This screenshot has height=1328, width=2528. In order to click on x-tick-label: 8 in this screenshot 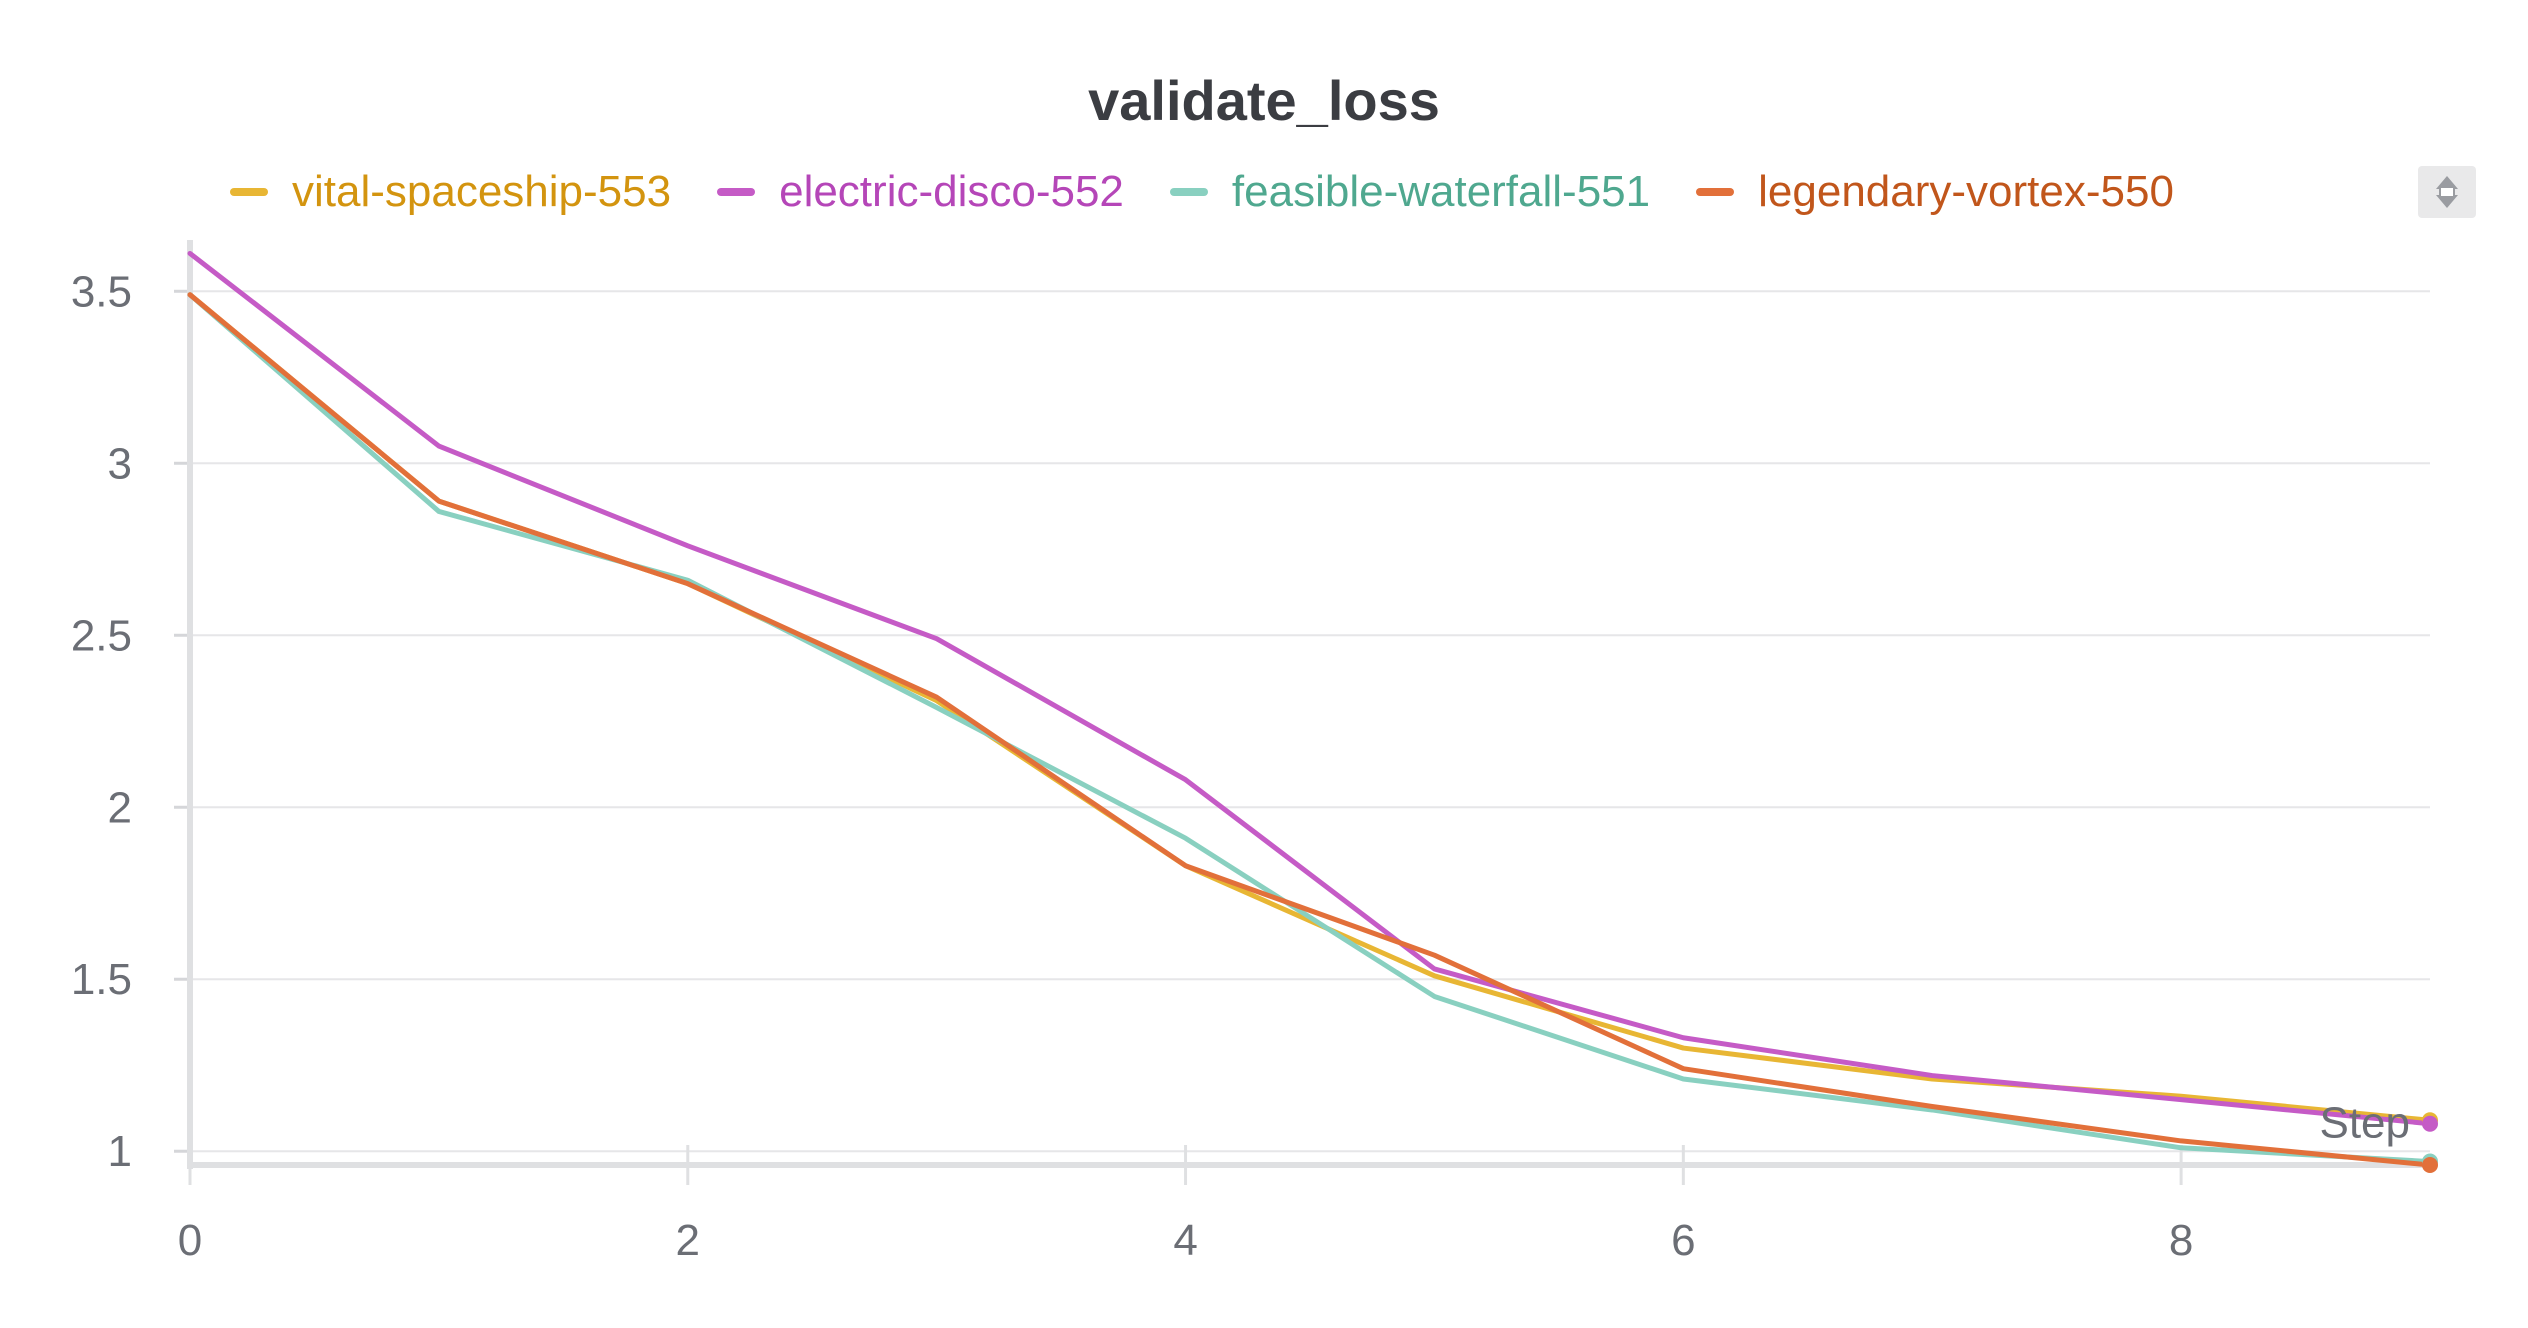, I will do `click(2181, 1240)`.